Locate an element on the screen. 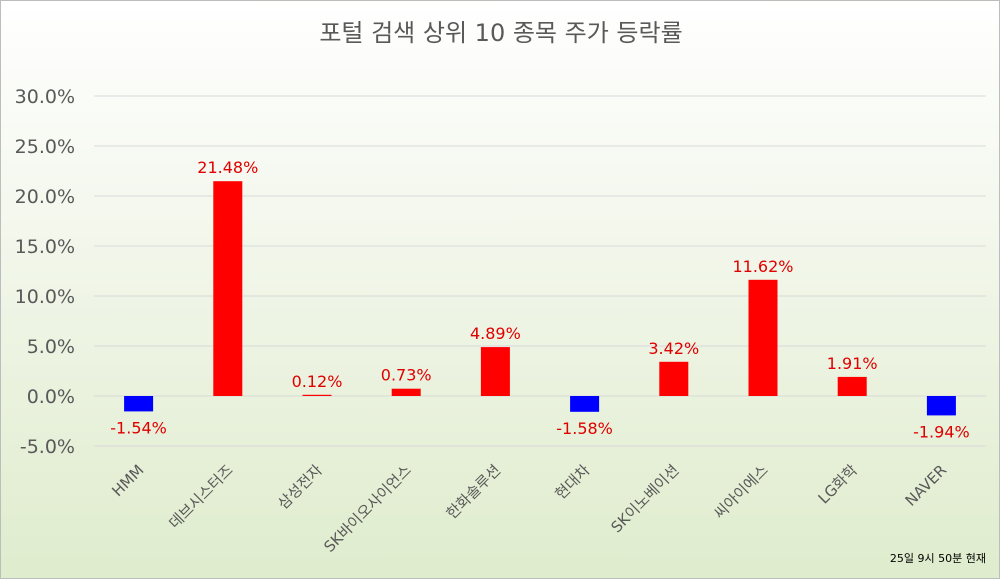 This screenshot has height=579, width=1000. data-label: -1.54% is located at coordinates (138, 427).